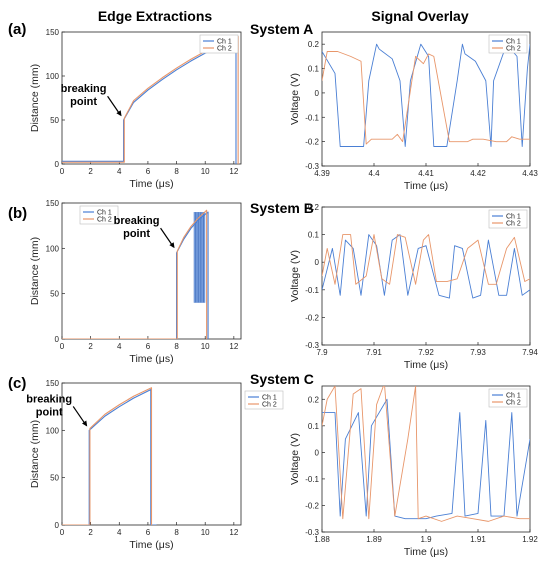 This screenshot has height=567, width=550. I want to click on panel-label-b: (b), so click(17, 213).